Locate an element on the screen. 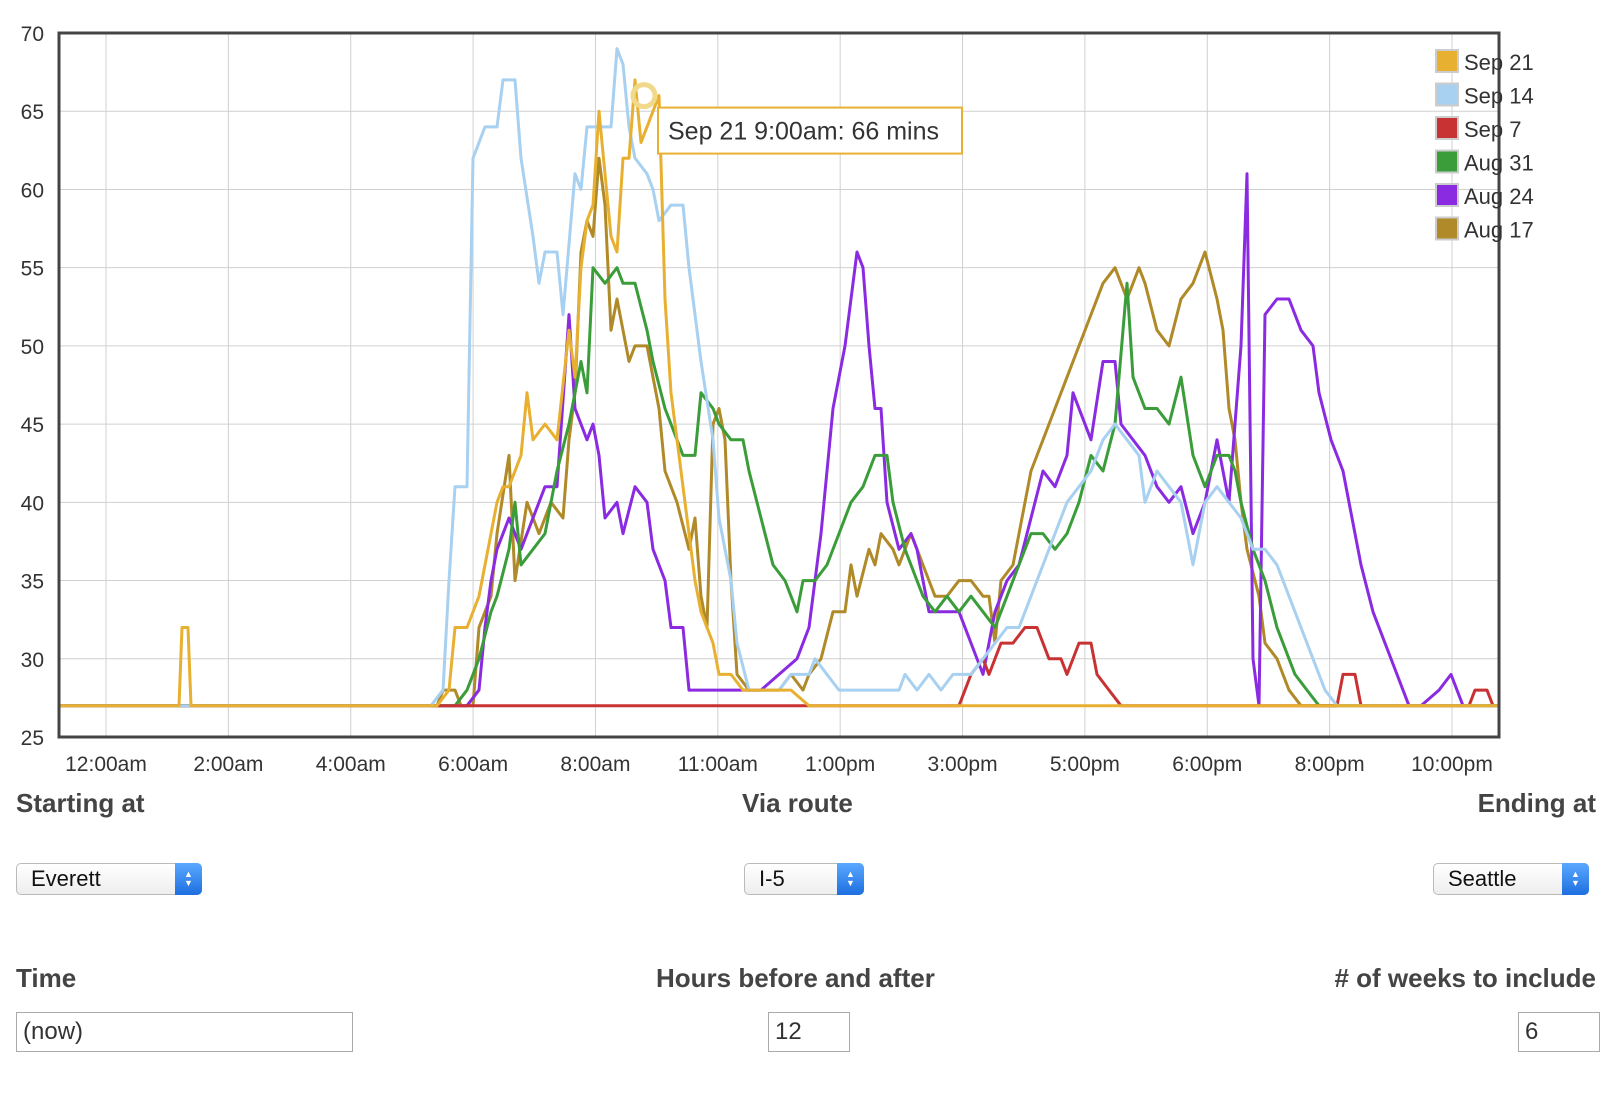  via-route-select: I-5 ▲ ▼ is located at coordinates (804, 879).